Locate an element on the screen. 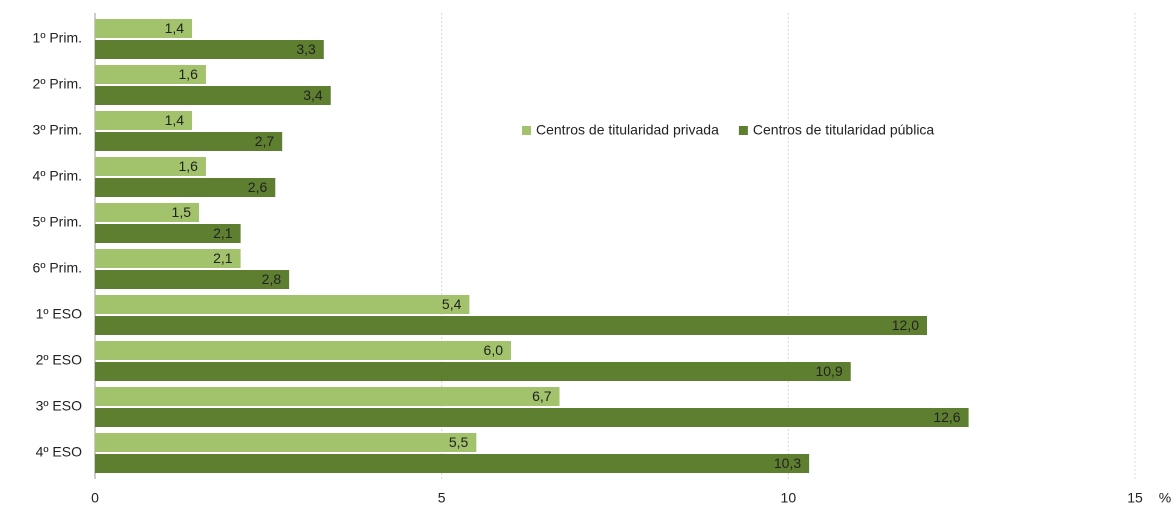  x-tick-label: 5 is located at coordinates (442, 498).